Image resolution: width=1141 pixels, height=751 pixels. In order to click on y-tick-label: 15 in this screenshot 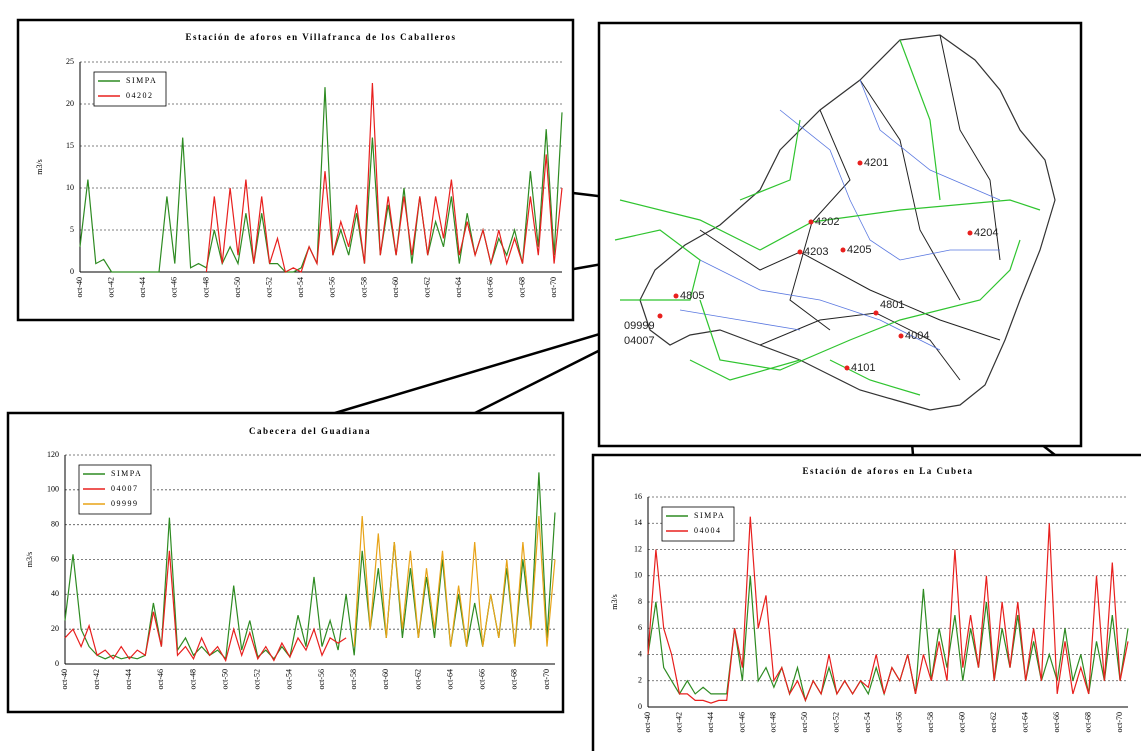, I will do `click(70, 145)`.